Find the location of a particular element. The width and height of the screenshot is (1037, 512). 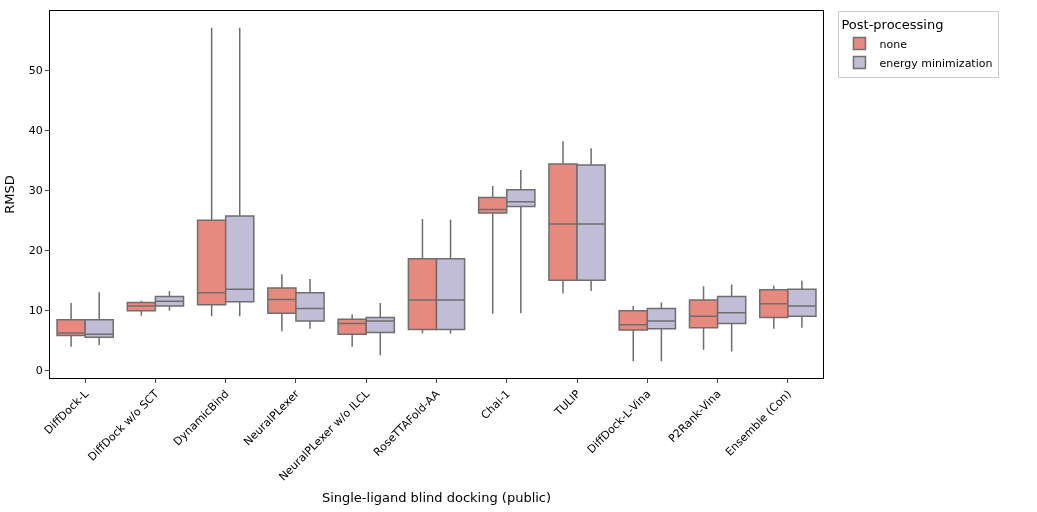

y-tick-label: 20 is located at coordinates (35, 251).